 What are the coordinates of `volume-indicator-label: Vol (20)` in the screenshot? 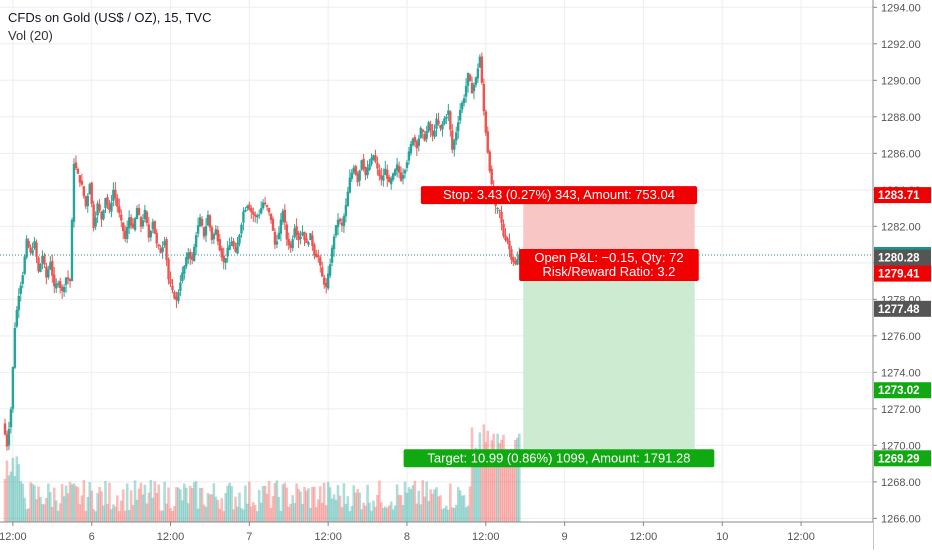 It's located at (30, 35).